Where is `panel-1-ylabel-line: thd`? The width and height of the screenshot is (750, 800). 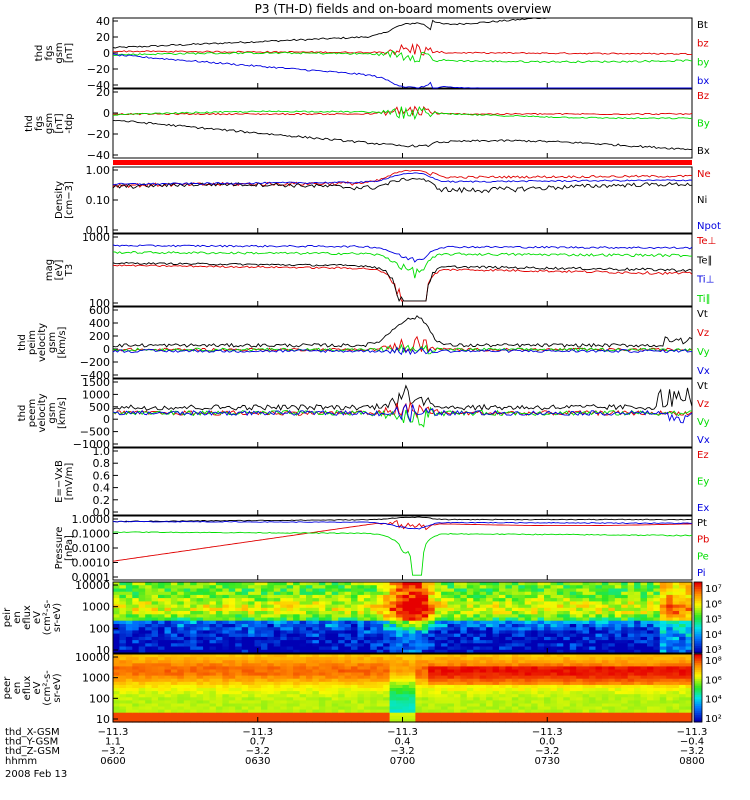
panel-1-ylabel-line: thd is located at coordinates (39, 53).